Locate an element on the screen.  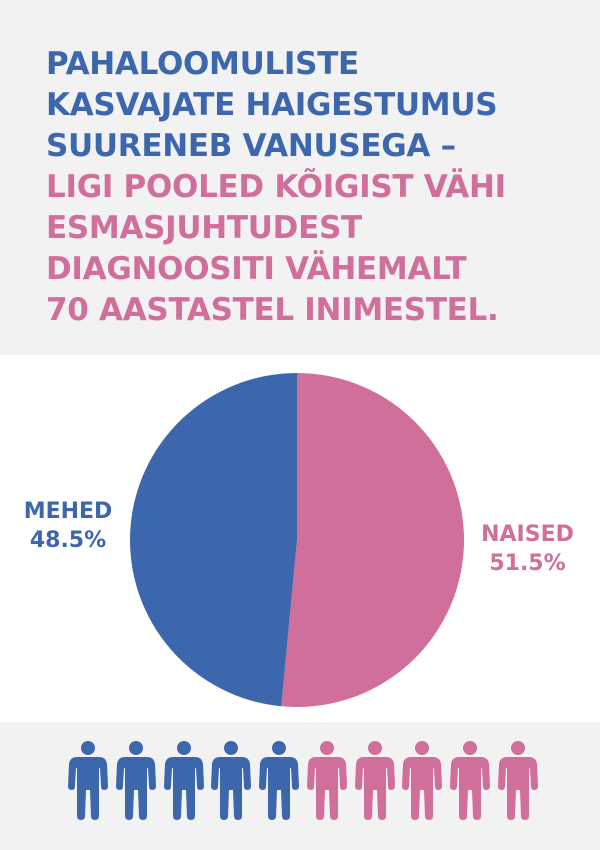
slice-label-value: 48.5% is located at coordinates (68, 540).